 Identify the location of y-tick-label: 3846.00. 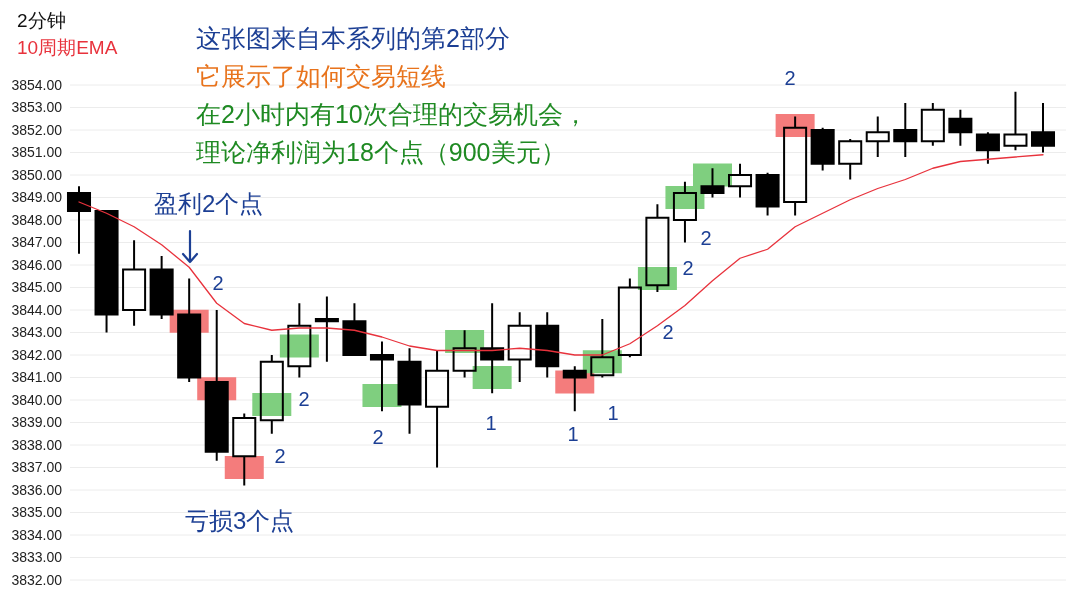
(37, 264).